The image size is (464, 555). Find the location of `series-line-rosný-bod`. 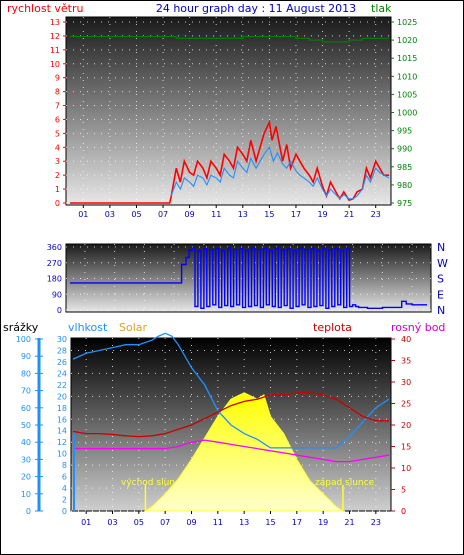

series-line-rosný-bod is located at coordinates (231, 451).